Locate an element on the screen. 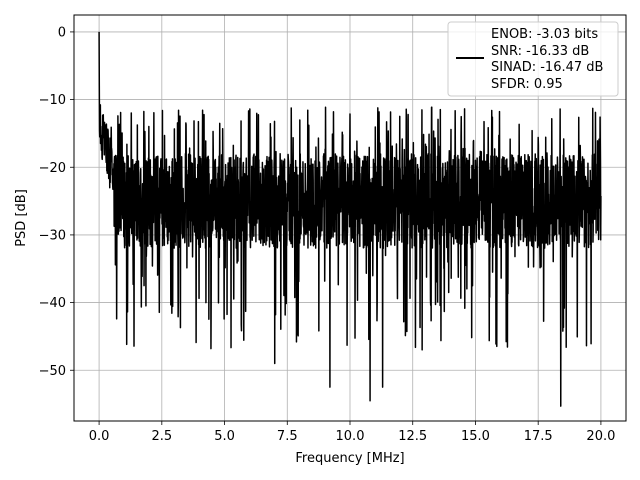 This screenshot has width=640, height=480. legend-sfdr: SFDR: 0.95 is located at coordinates (527, 84).